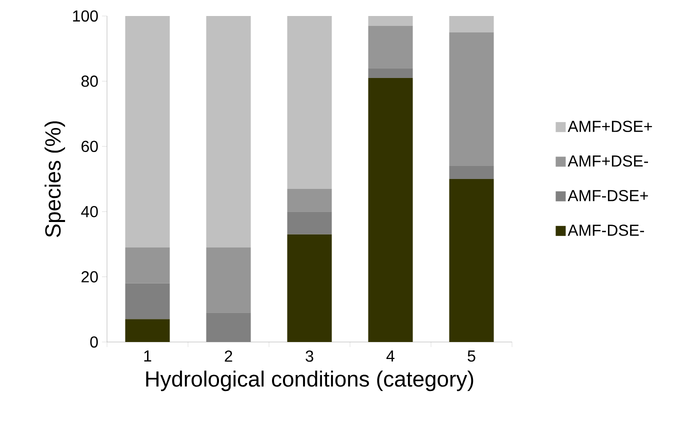 This screenshot has width=692, height=422. I want to click on legend-label: AMF-DSE-, so click(606, 230).